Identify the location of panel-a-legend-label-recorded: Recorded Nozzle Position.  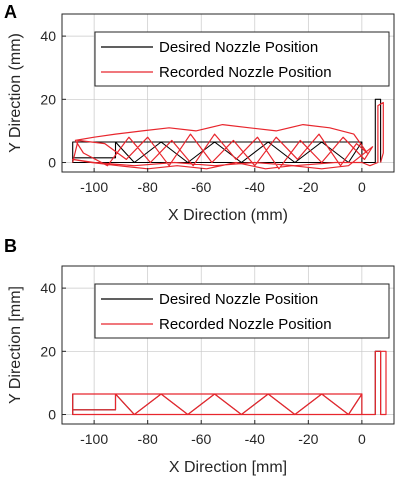
(245, 72).